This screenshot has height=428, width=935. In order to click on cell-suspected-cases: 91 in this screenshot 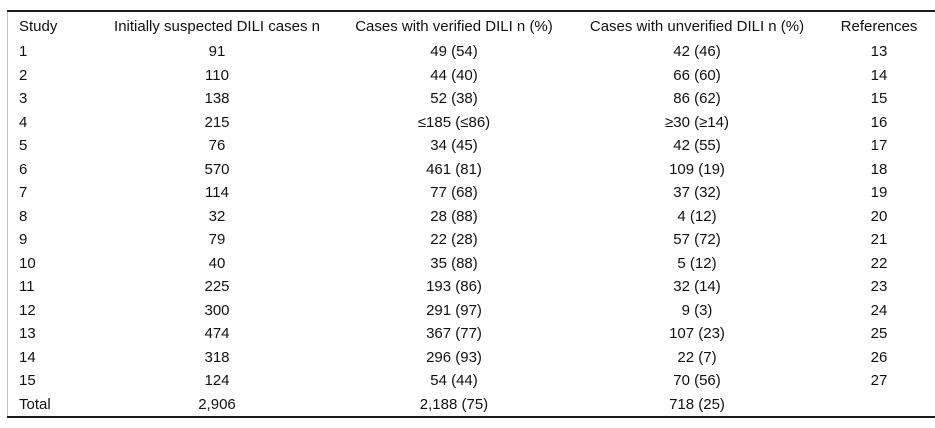, I will do `click(217, 52)`.